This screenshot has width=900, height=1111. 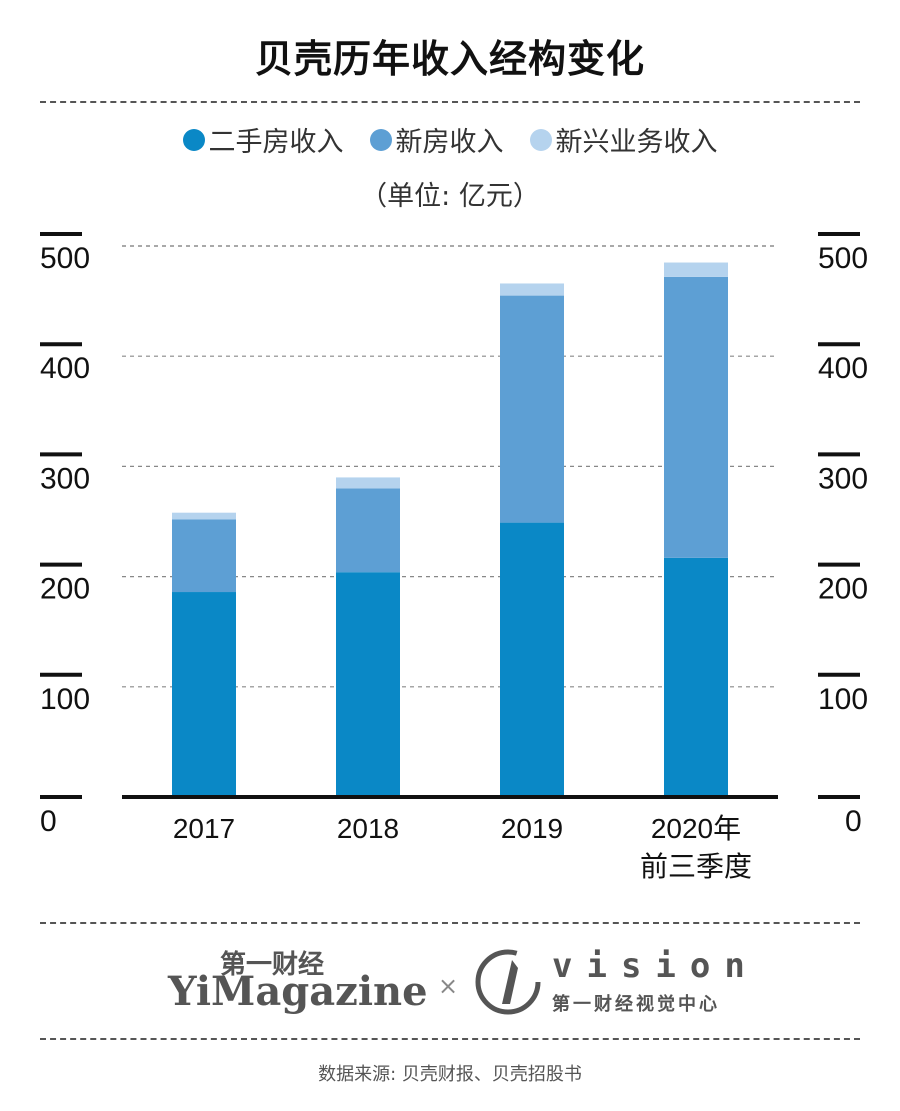 What do you see at coordinates (843, 478) in the screenshot?
I see `tick-label-right-300: 300` at bounding box center [843, 478].